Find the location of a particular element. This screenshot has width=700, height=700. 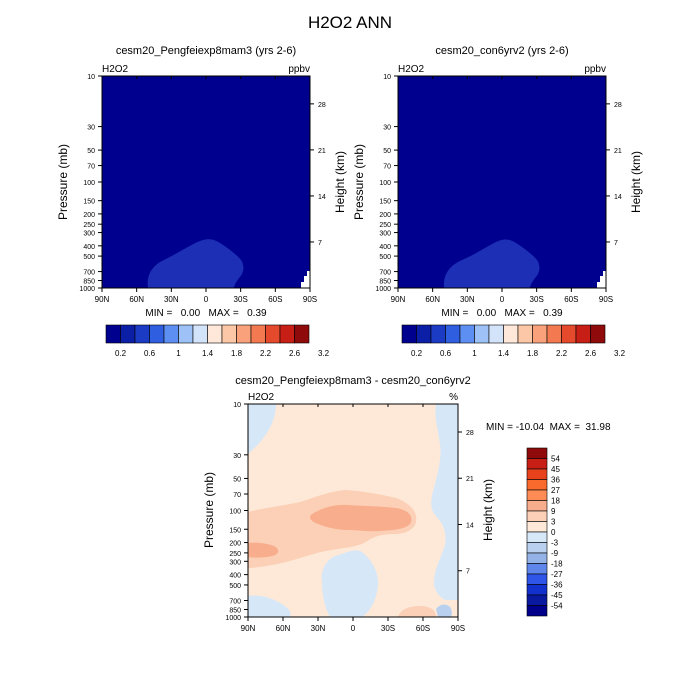

panel-2-plot-area is located at coordinates (502, 182).